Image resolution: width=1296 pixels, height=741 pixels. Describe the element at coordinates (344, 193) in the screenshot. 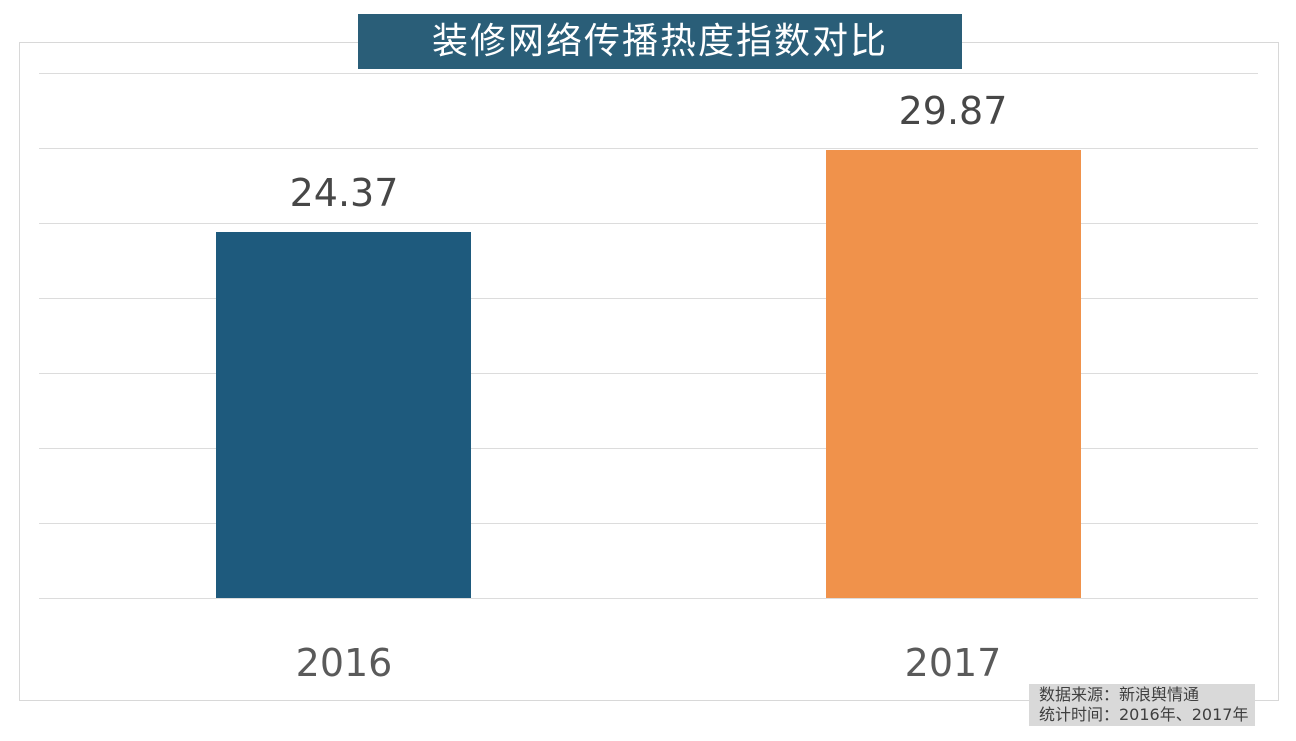

I see `value-label-2016: 24.37` at that location.